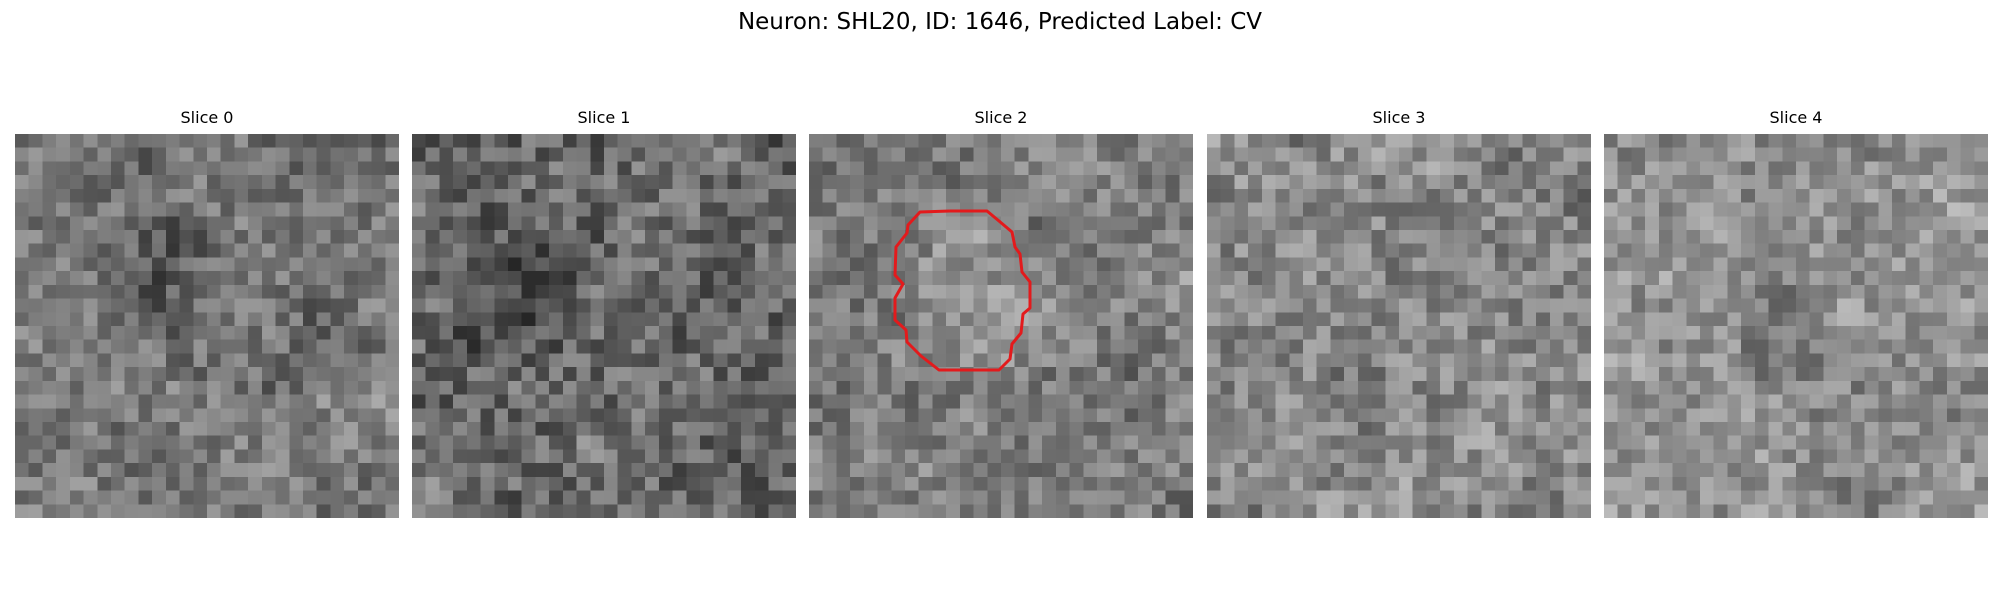  Describe the element at coordinates (604, 117) in the screenshot. I see `slice-title-1: Slice 1` at that location.